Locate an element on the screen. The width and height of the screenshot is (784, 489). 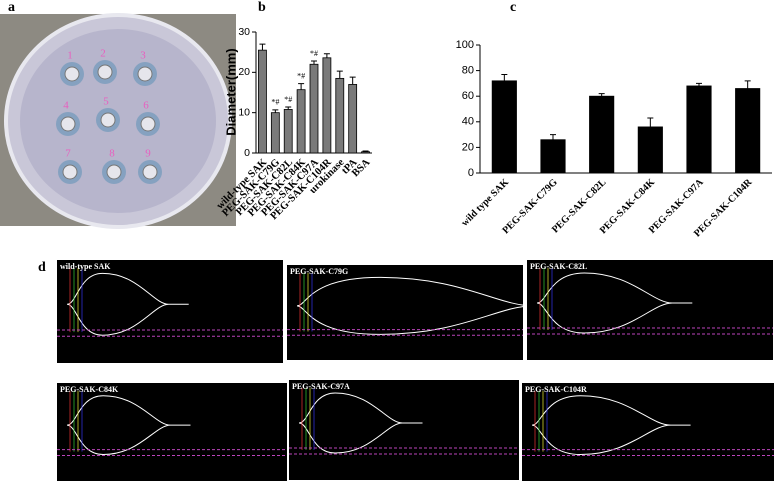
y-tick-label: 100 is located at coordinates (465, 45).